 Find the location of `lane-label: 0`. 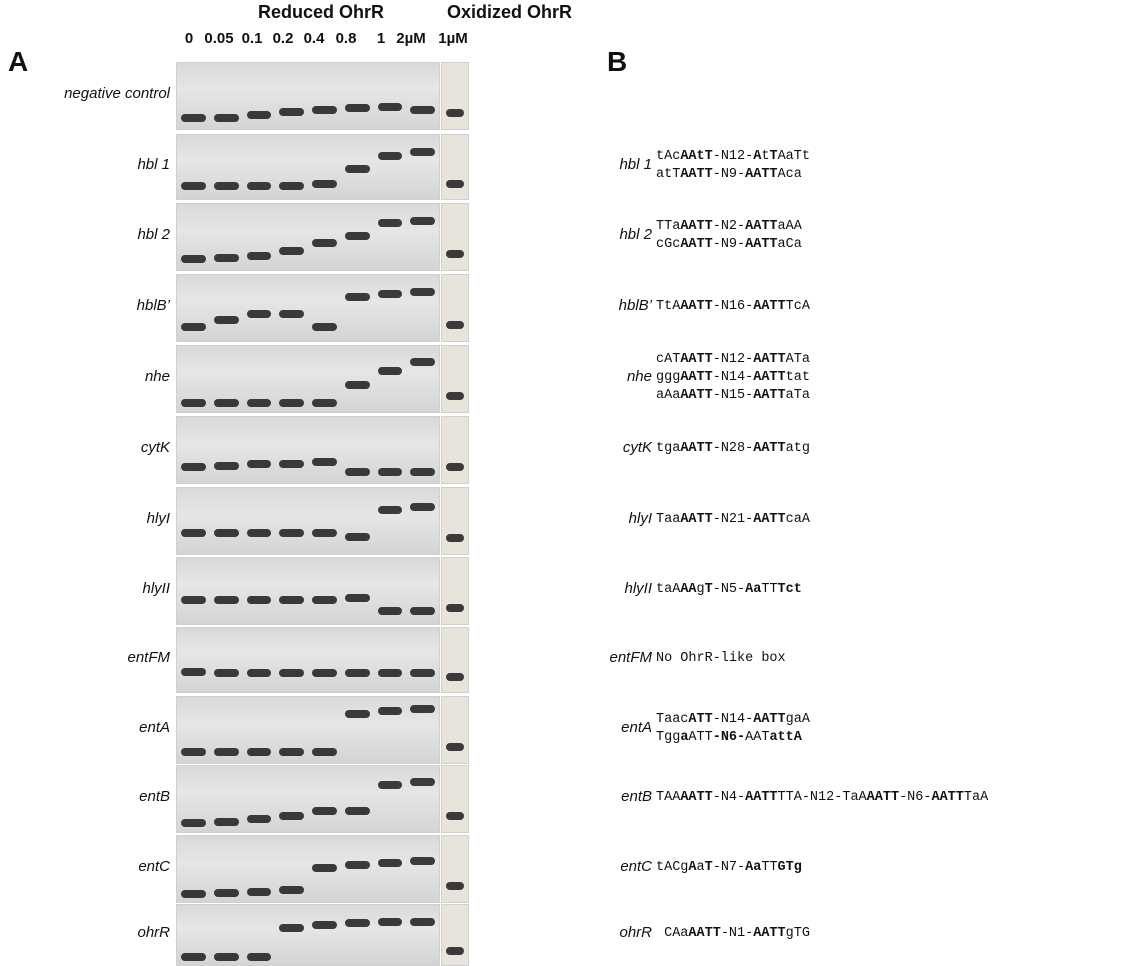

lane-label: 0 is located at coordinates (189, 38).